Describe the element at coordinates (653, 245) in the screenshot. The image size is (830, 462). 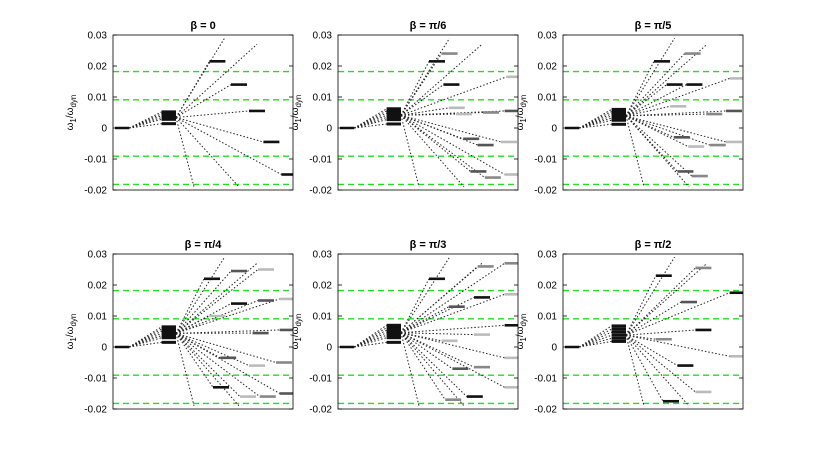
I see `panel-title: β = π/2` at that location.